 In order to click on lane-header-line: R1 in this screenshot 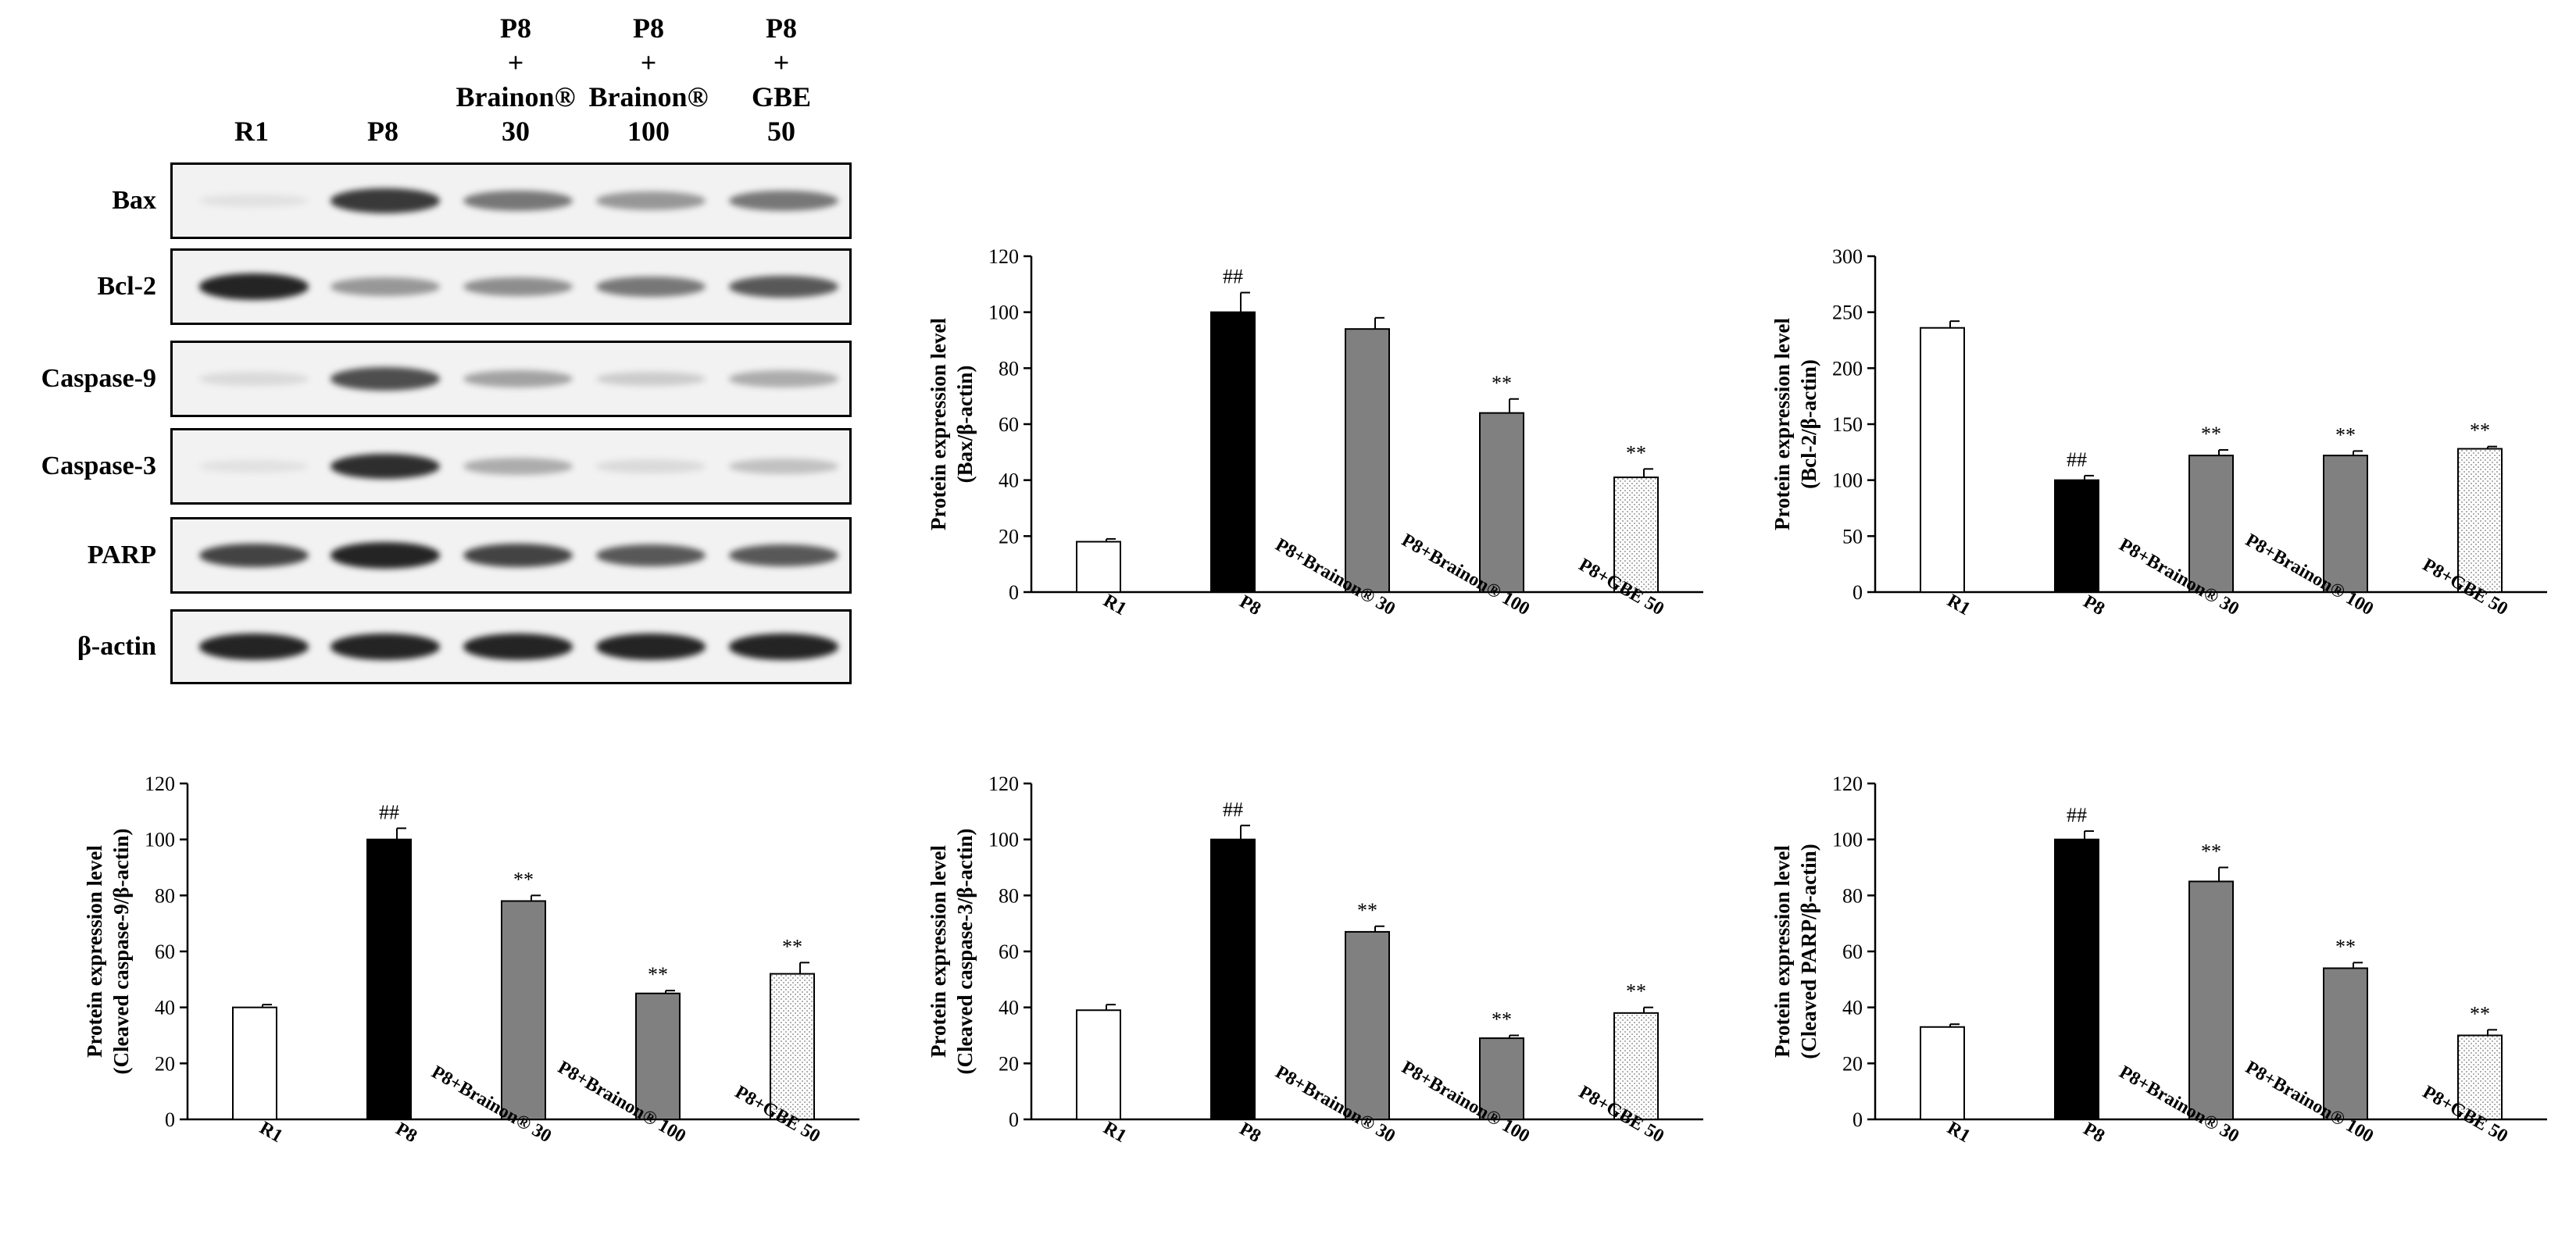, I will do `click(252, 131)`.